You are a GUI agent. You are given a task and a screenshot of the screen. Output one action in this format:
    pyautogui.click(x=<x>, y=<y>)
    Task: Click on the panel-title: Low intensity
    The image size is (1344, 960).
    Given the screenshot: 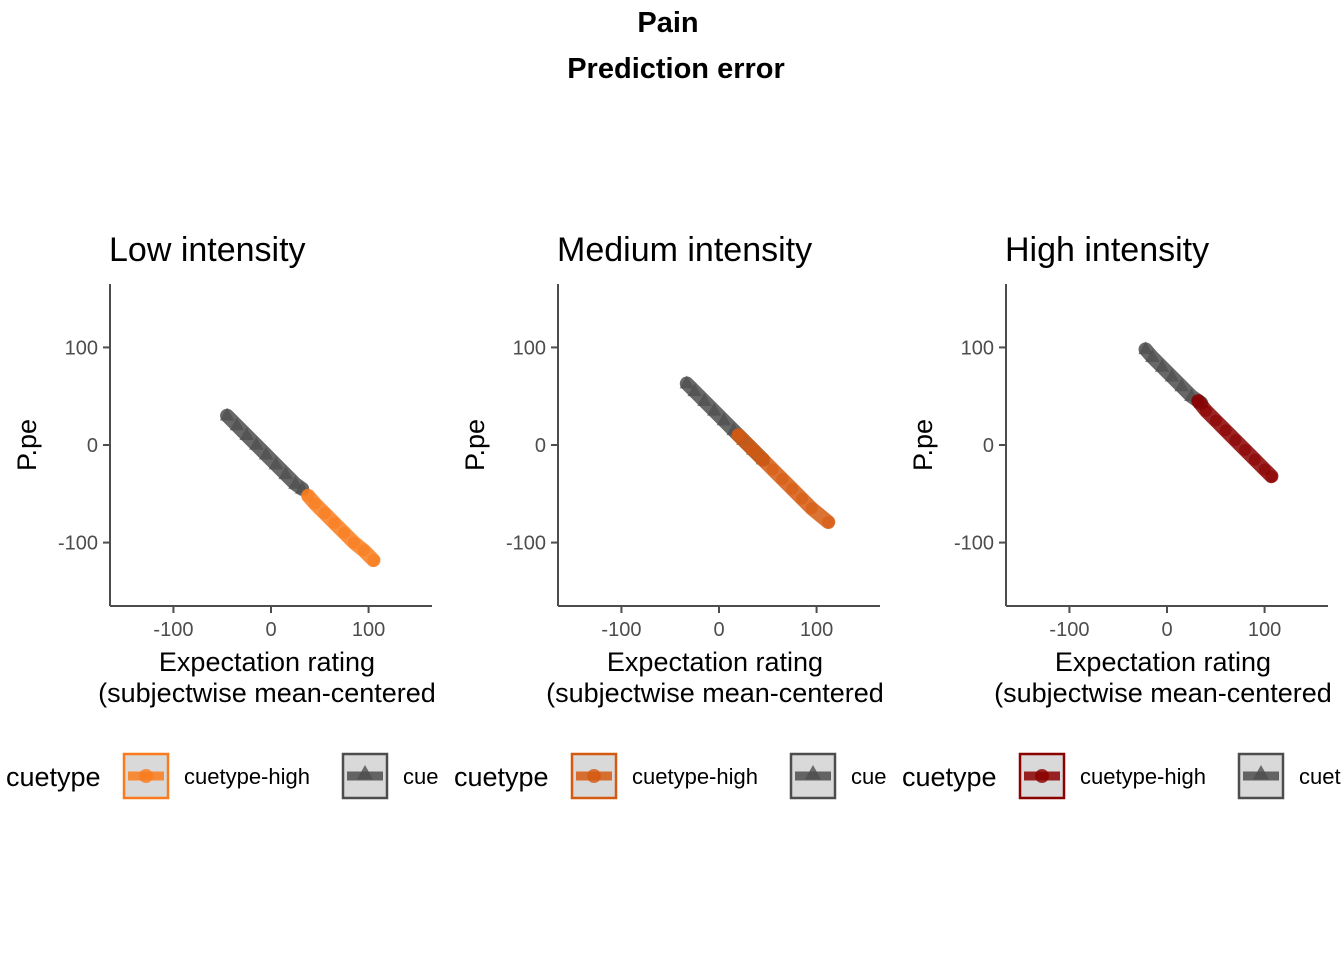 What is the action you would take?
    pyautogui.click(x=207, y=250)
    